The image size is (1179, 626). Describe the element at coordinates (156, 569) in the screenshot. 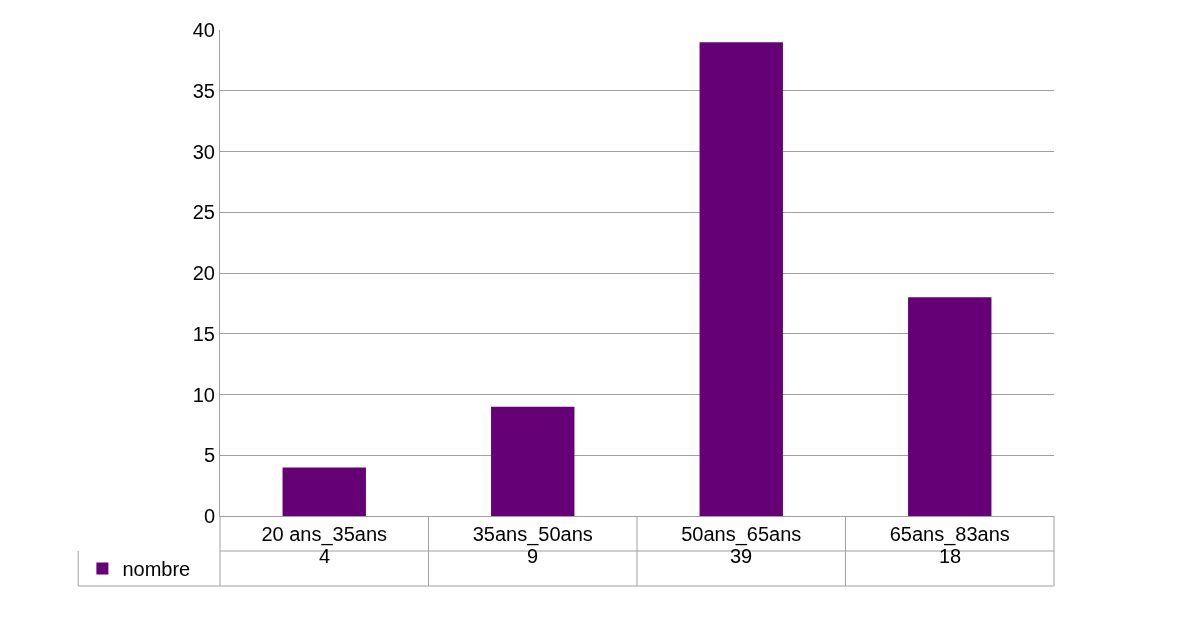

I see `legend-label: nombre` at that location.